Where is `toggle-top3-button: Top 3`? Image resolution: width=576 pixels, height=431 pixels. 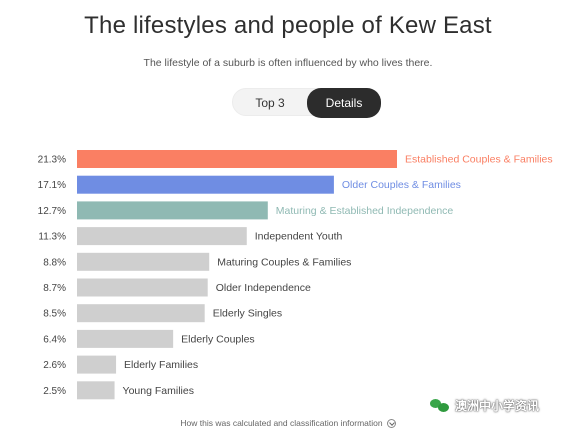
toggle-top3-button: Top 3 is located at coordinates (270, 103).